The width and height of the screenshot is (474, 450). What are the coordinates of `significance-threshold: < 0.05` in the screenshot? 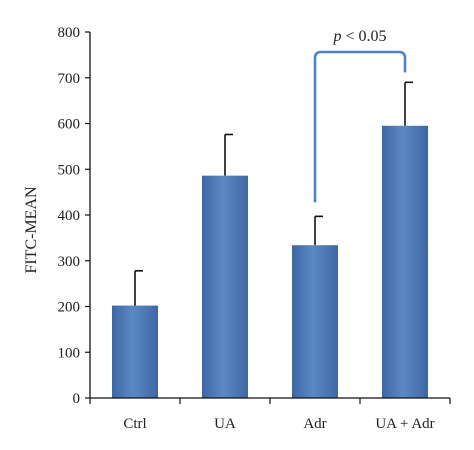 It's located at (363, 36).